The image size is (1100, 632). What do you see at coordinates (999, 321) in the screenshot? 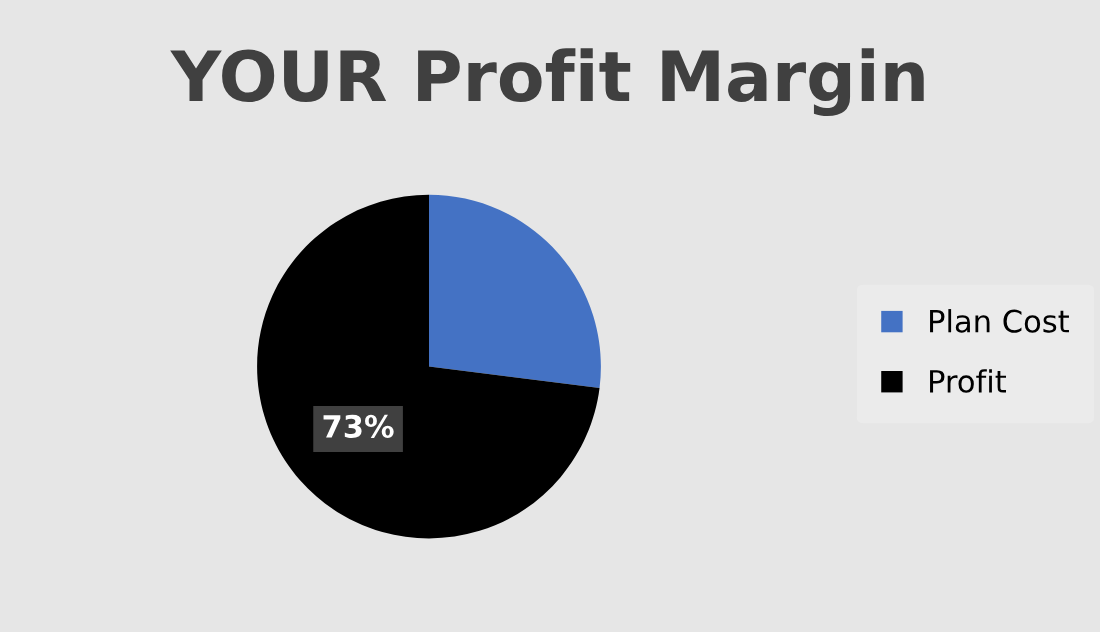
I see `legend-label: Plan Cost` at bounding box center [999, 321].